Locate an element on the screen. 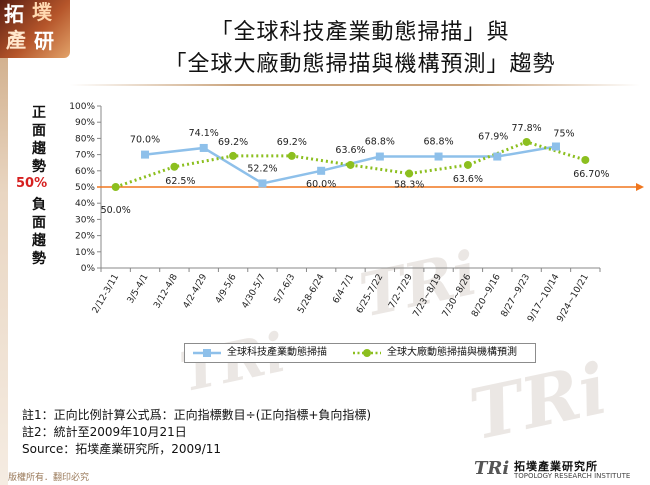  x-tick-label: 4/2-4/29 is located at coordinates (196, 291).